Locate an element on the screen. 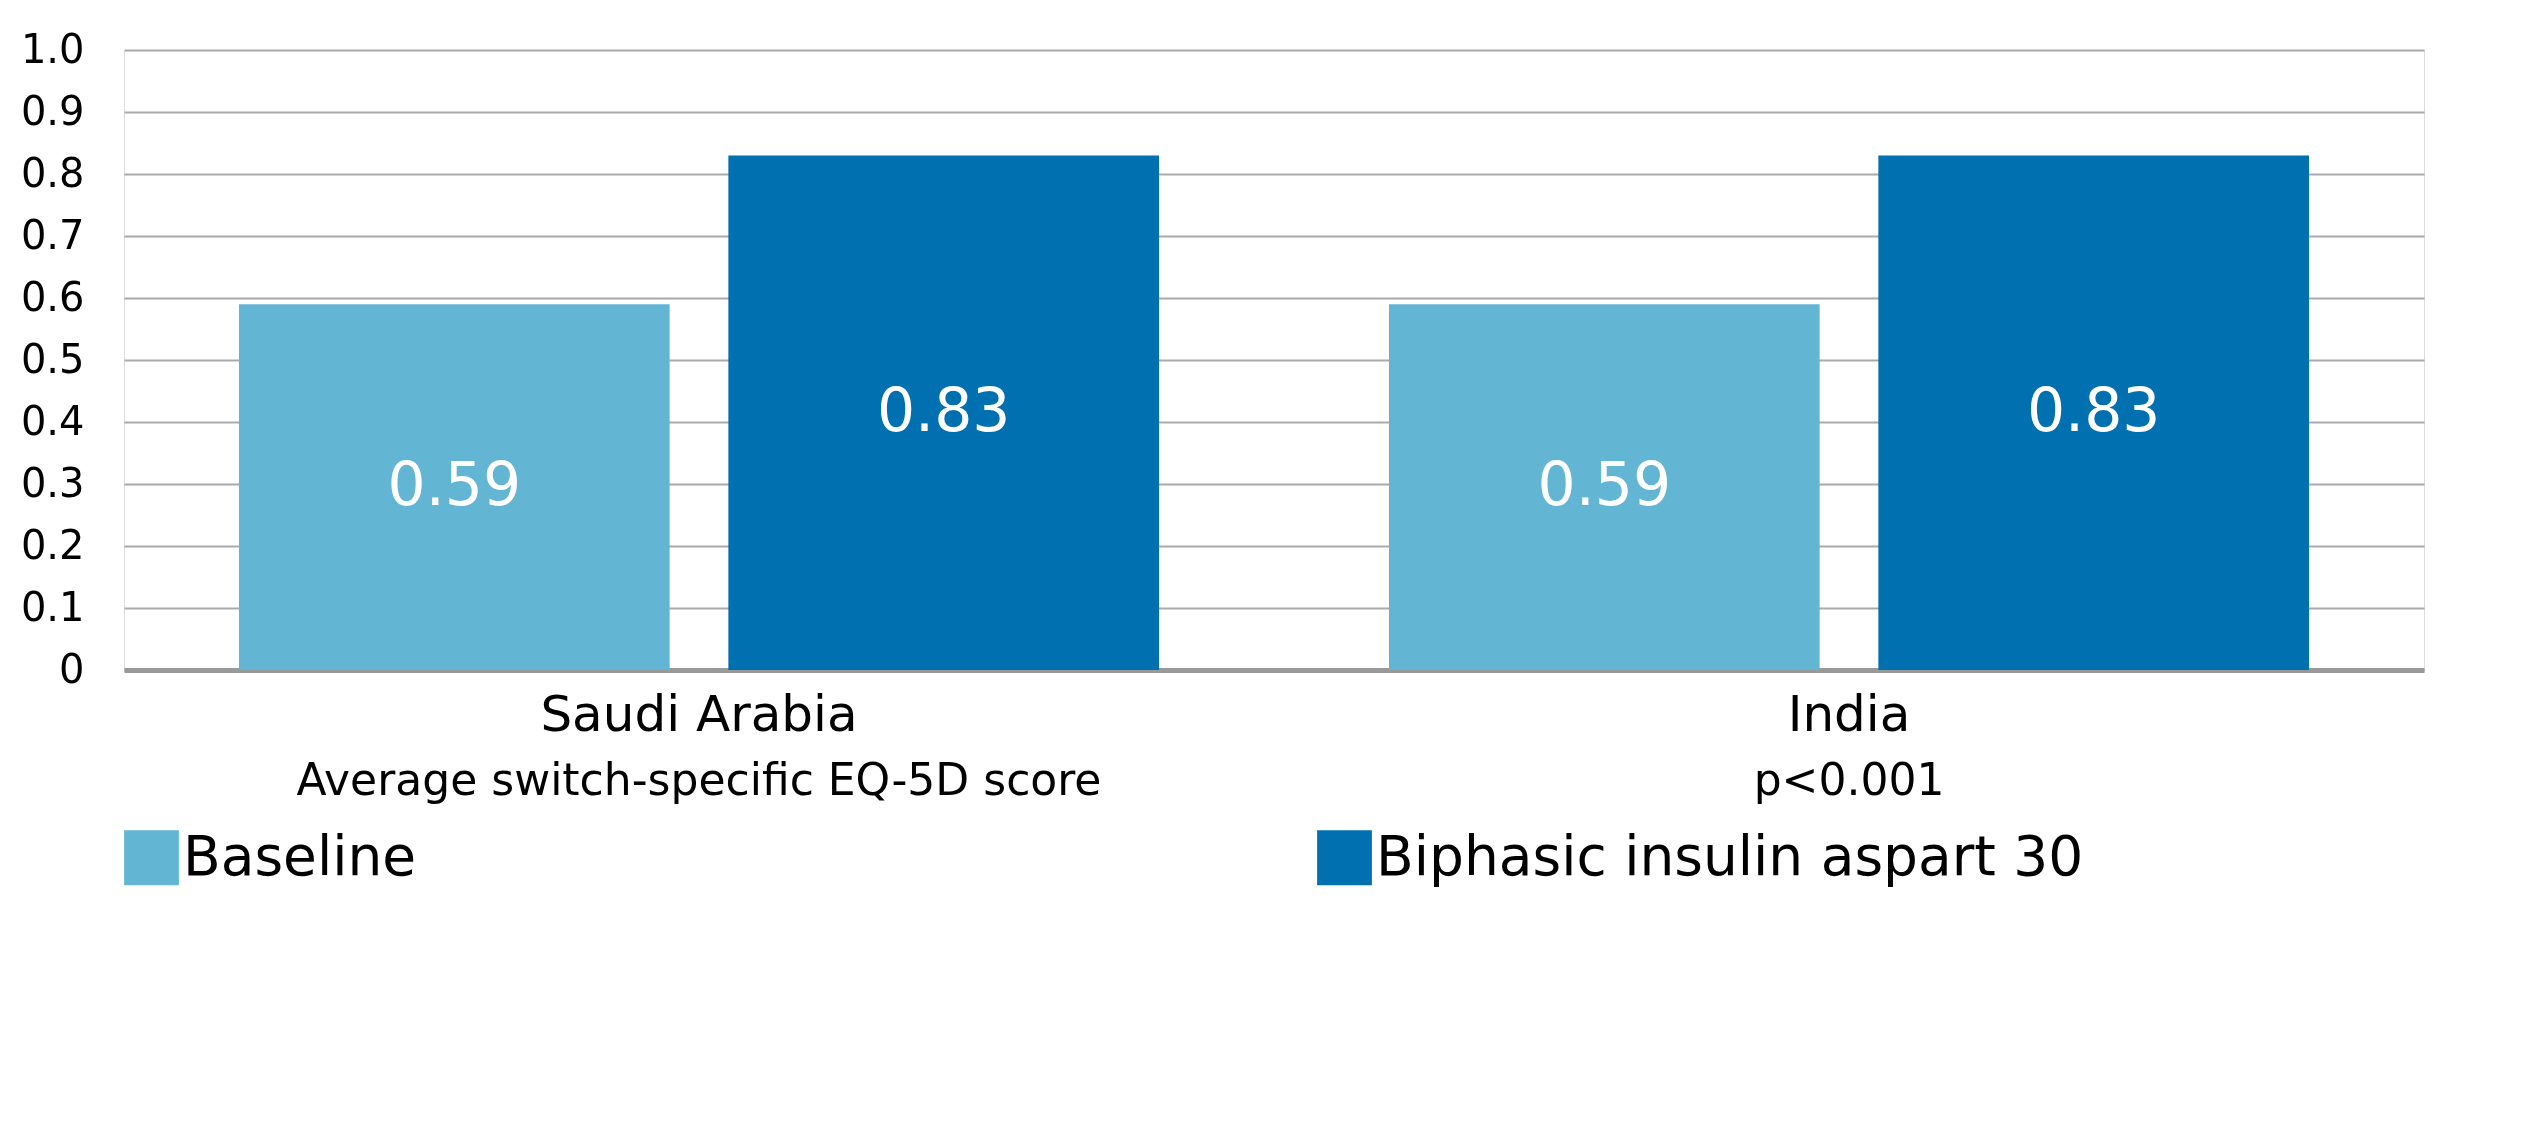 This screenshot has width=2547, height=1146. y-tick-label: 0.6 is located at coordinates (52, 296).